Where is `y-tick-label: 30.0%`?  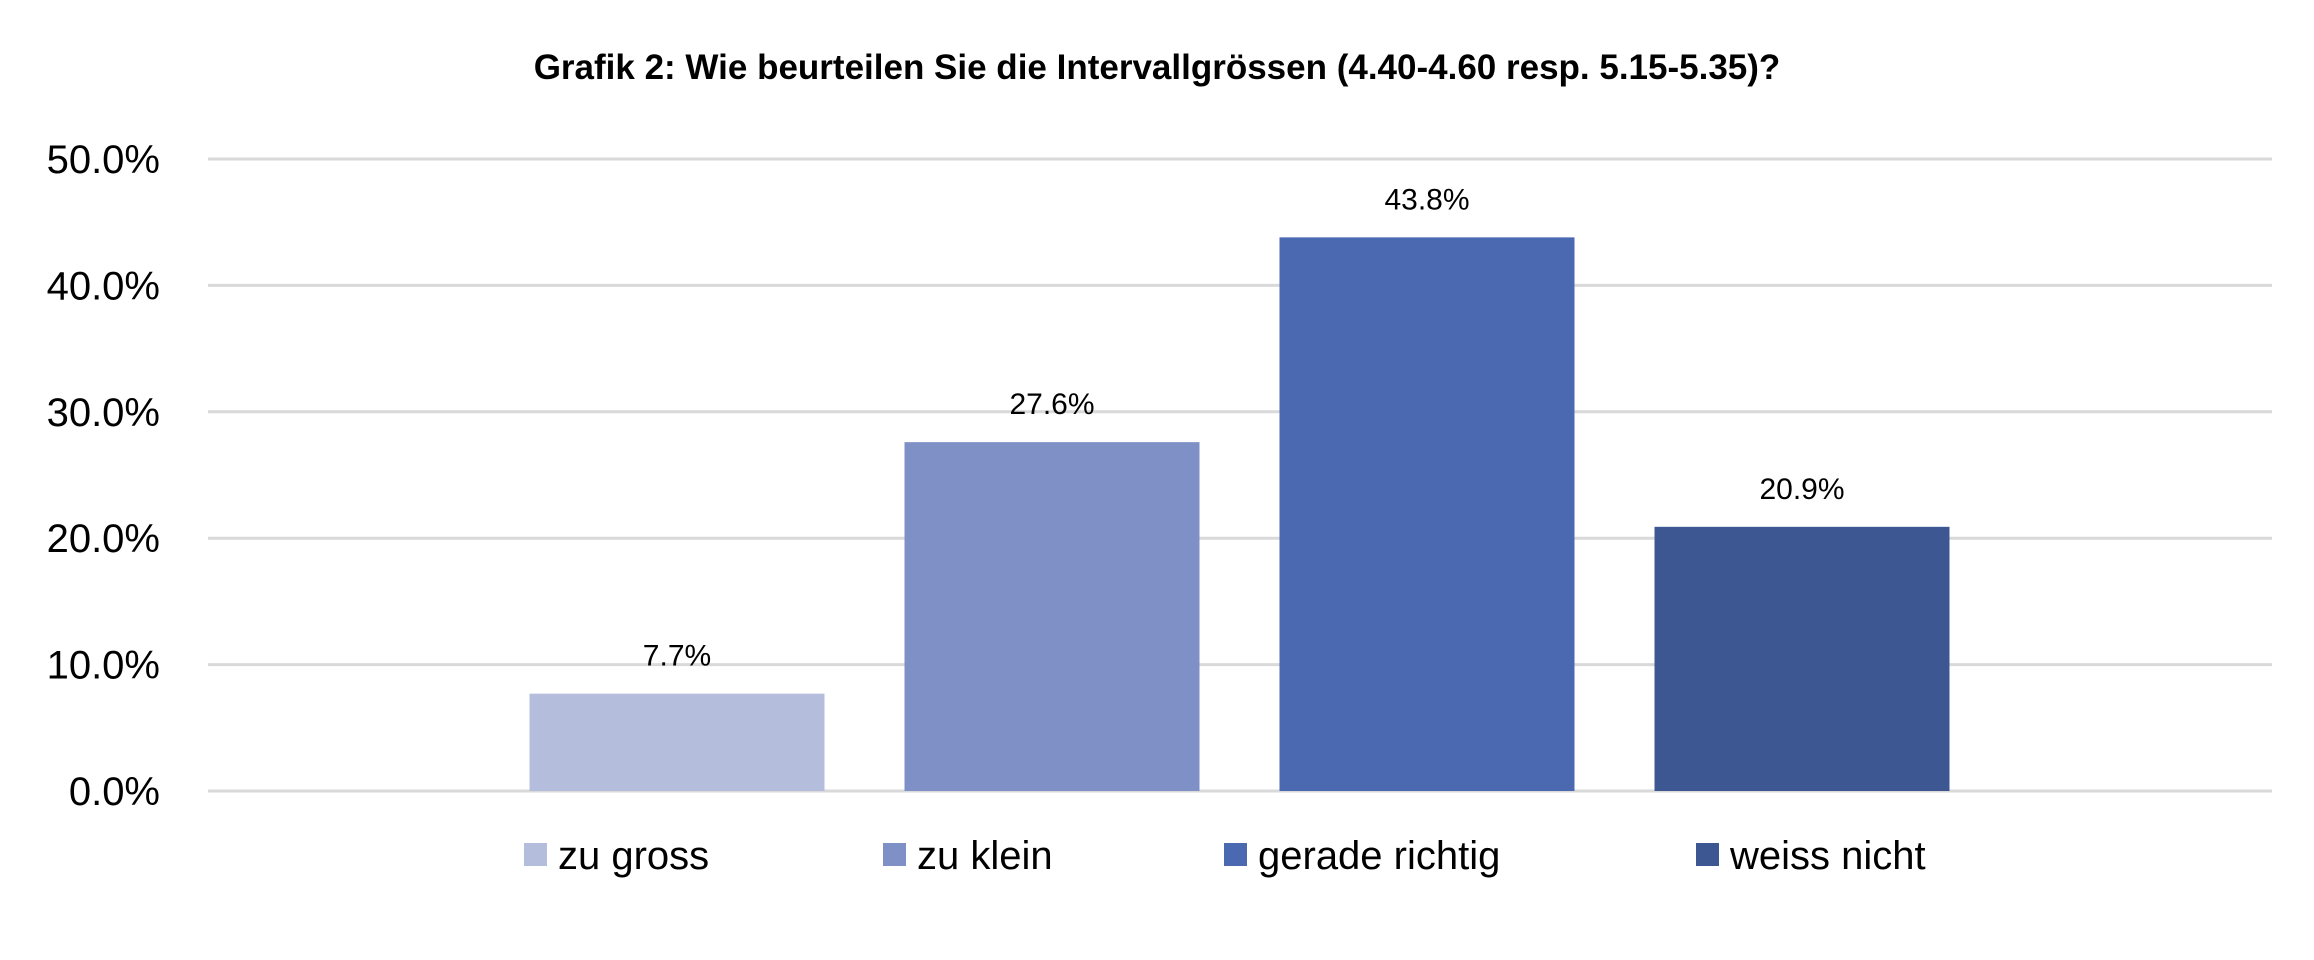 y-tick-label: 30.0% is located at coordinates (103, 413).